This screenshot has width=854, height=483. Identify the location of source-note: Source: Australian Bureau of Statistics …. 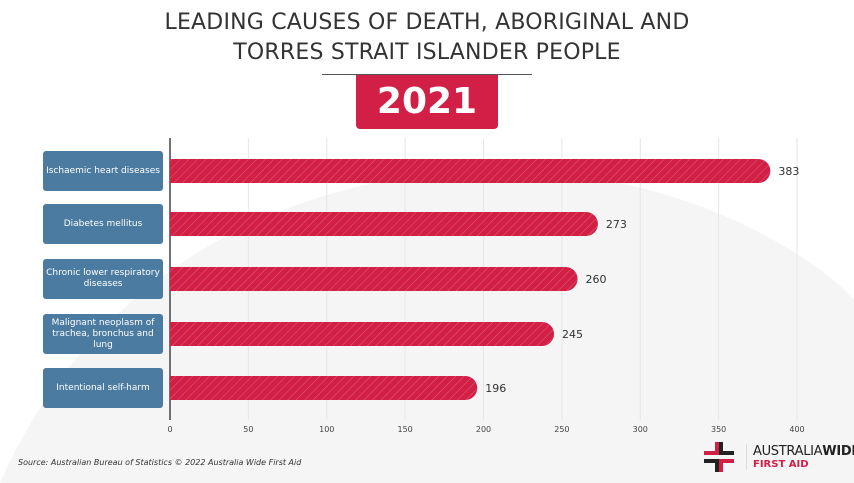
(160, 462).